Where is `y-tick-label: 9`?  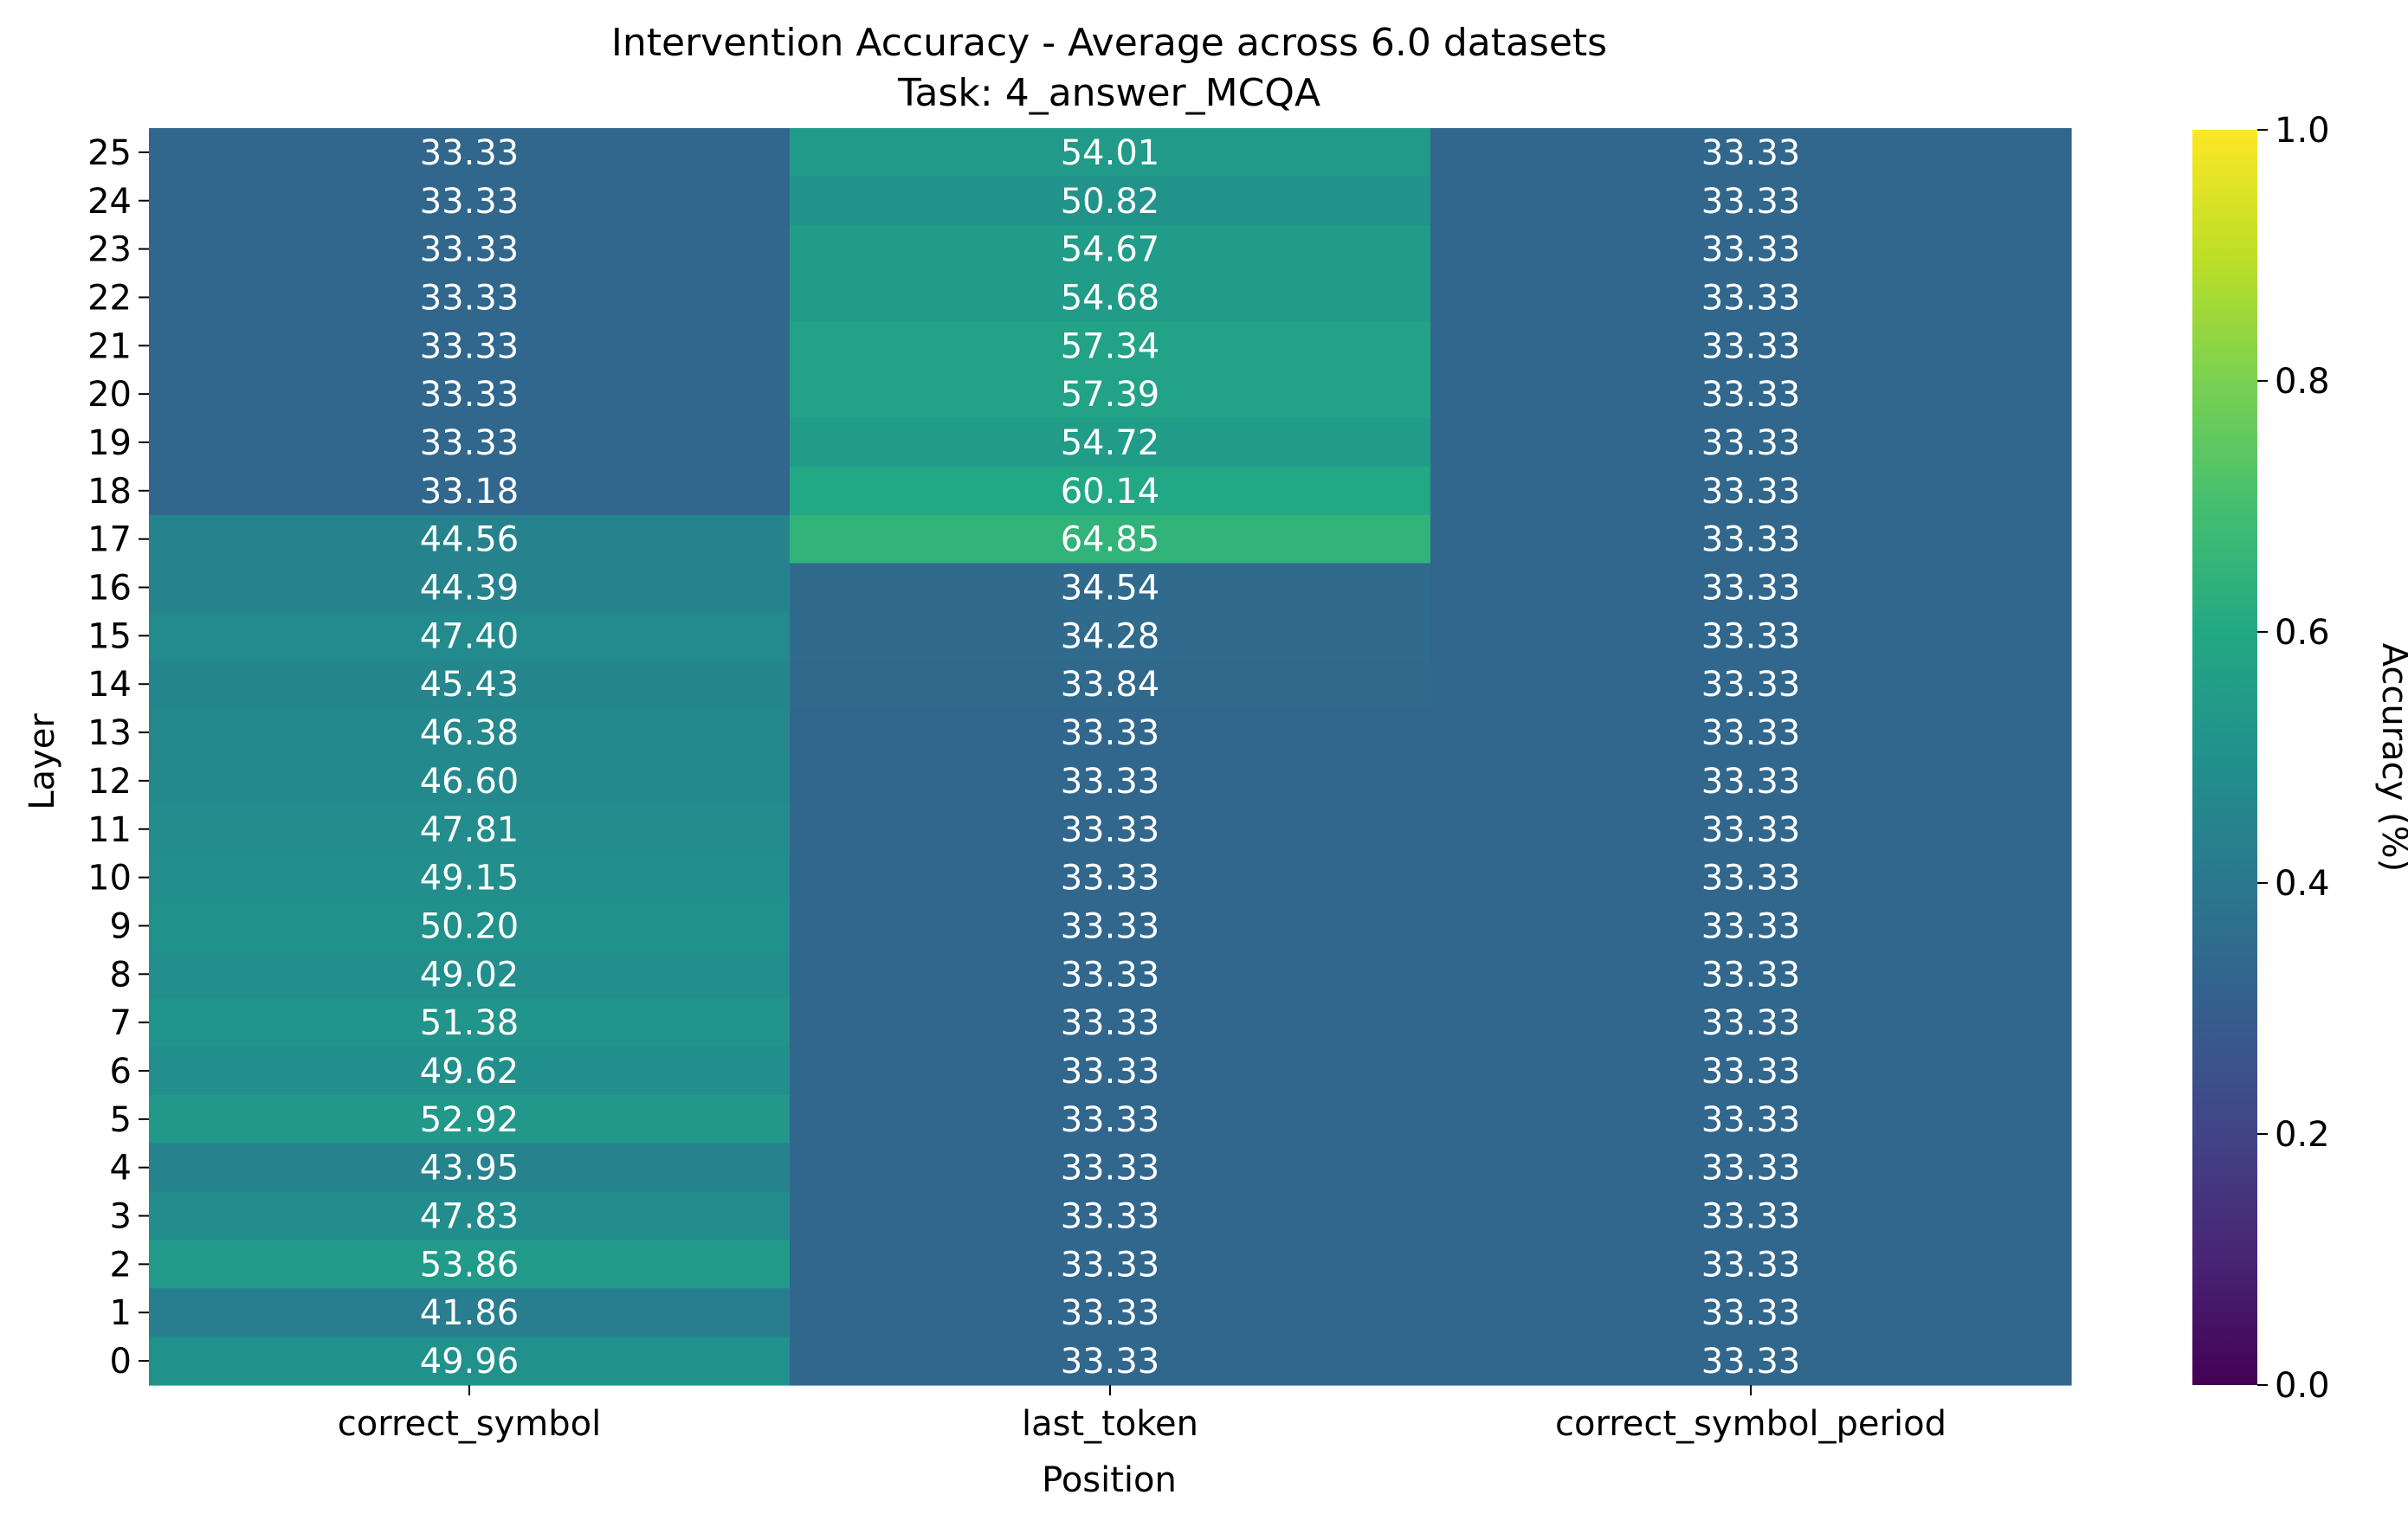 y-tick-label: 9 is located at coordinates (121, 926).